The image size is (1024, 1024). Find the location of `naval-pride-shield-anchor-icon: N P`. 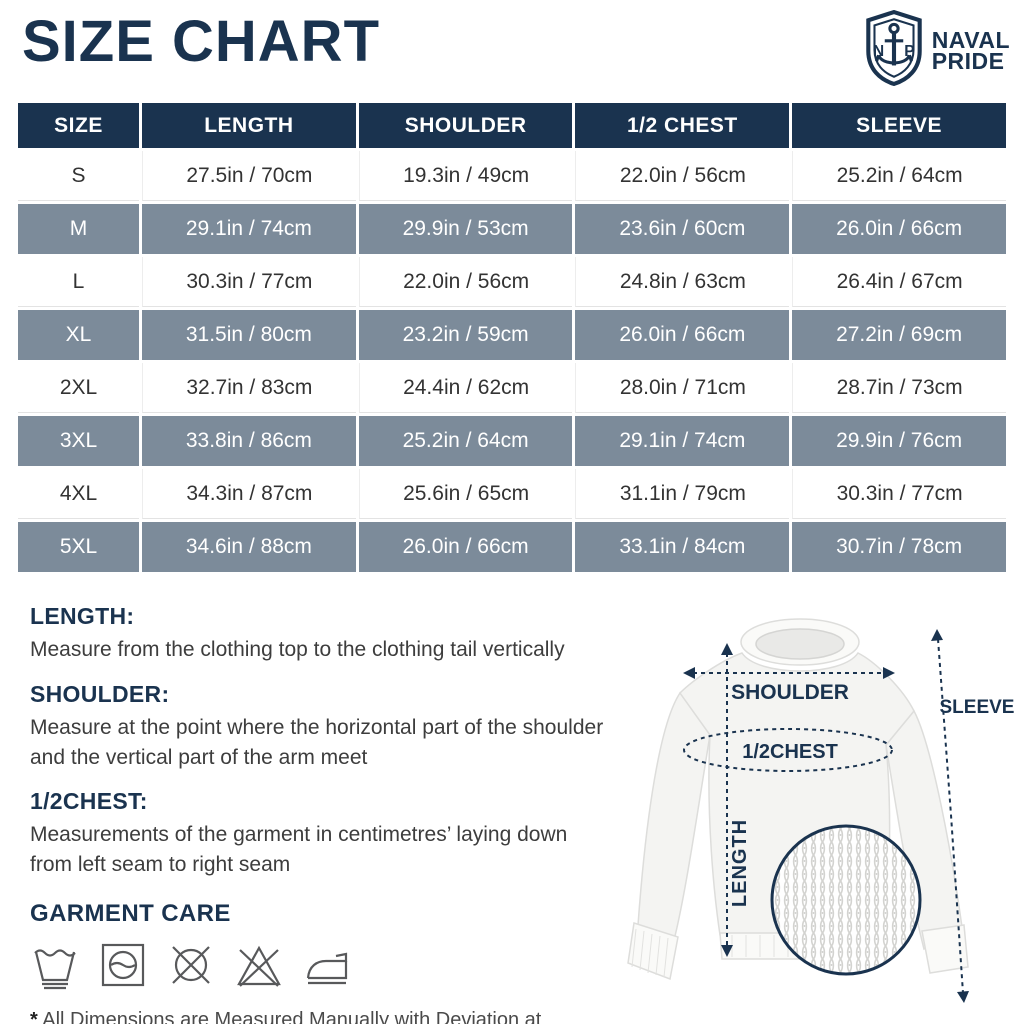

naval-pride-shield-anchor-icon: N P is located at coordinates (894, 50).